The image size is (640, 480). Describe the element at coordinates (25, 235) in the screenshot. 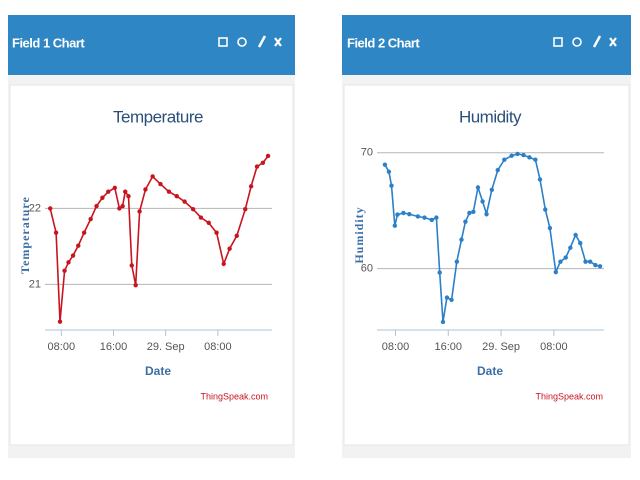

I see `y-axis-label: Temperature` at that location.